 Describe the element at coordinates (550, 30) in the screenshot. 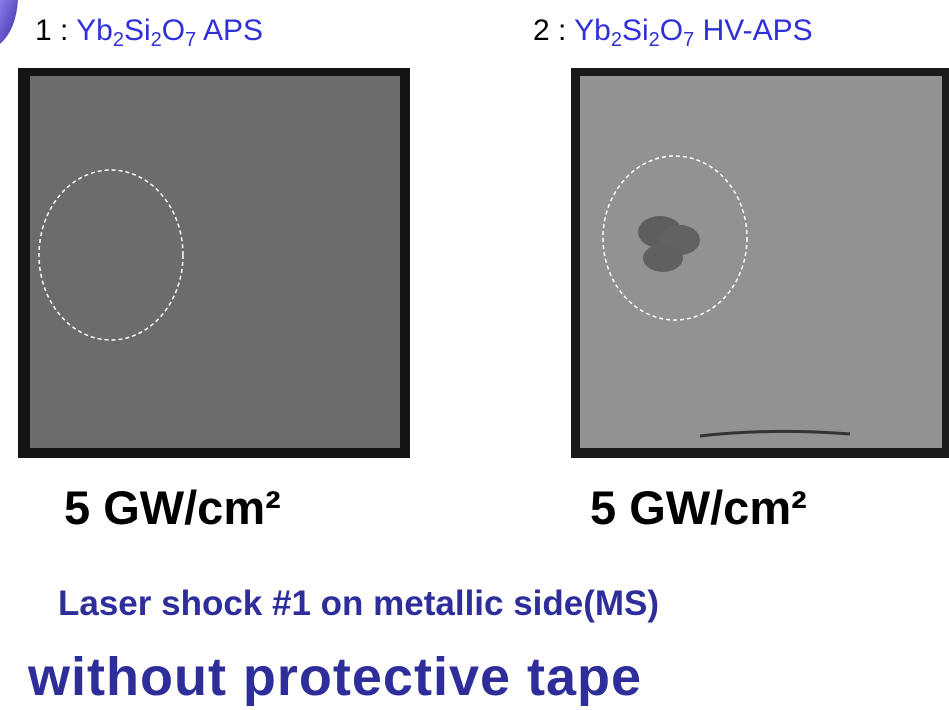

I see `panel-index: 2 :` at that location.